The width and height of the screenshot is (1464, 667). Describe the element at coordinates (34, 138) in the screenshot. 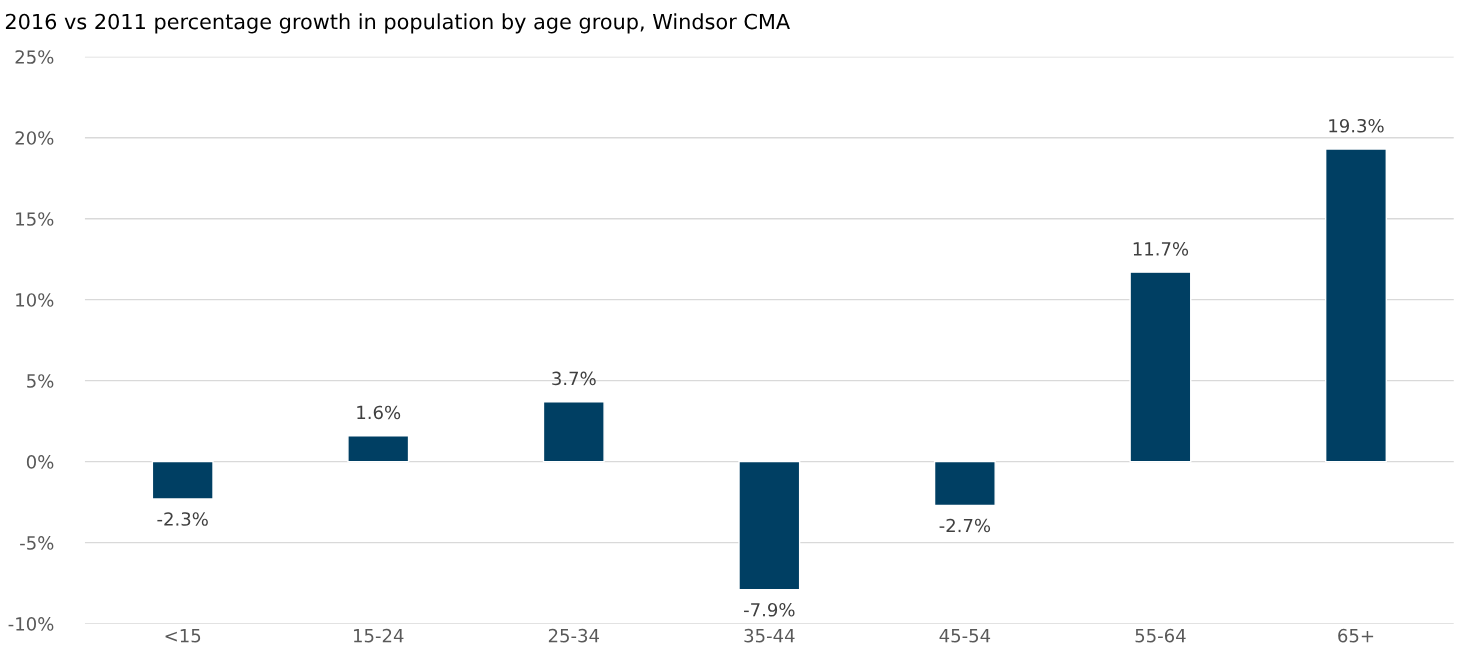

I see `y-tick-label: 20%` at that location.